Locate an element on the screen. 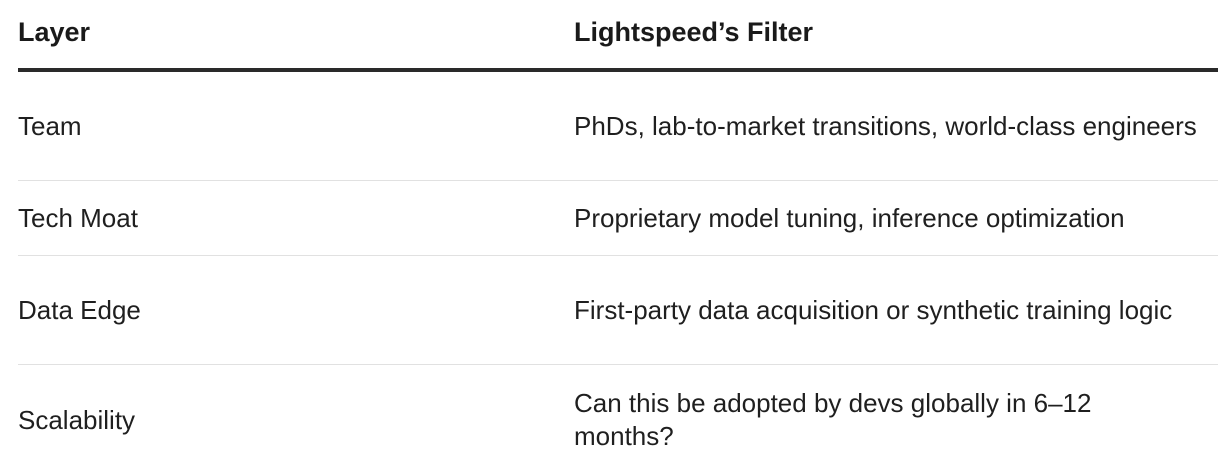 The height and width of the screenshot is (475, 1230). header-filter: Lightspeed’s Filter is located at coordinates (694, 31).